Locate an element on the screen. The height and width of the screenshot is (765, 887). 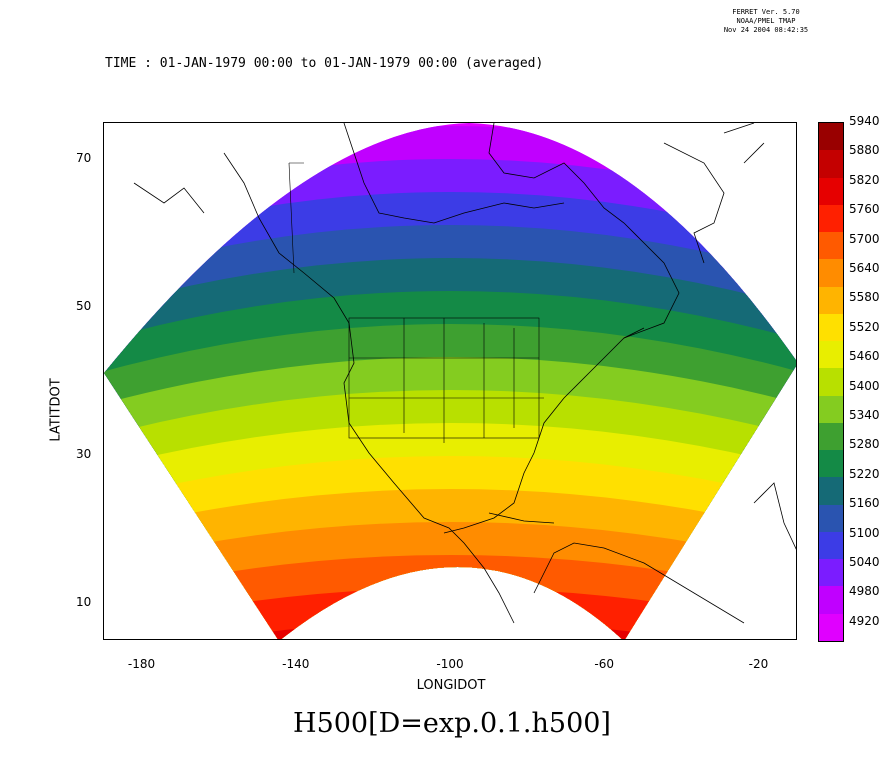
x-axis-label: LONGIDOT is located at coordinates (451, 685).